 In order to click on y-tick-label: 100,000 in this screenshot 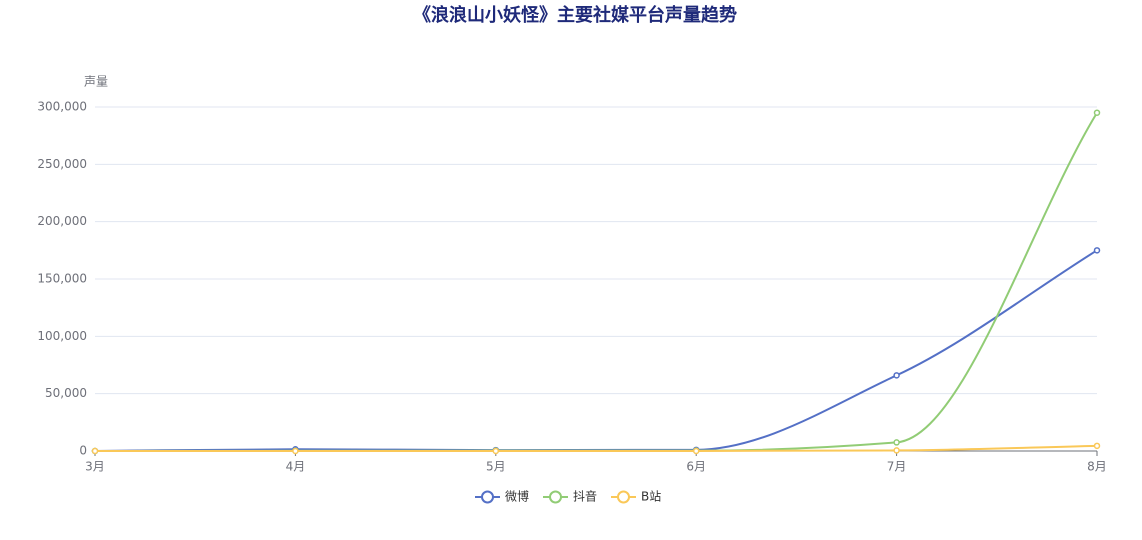, I will do `click(62, 336)`.